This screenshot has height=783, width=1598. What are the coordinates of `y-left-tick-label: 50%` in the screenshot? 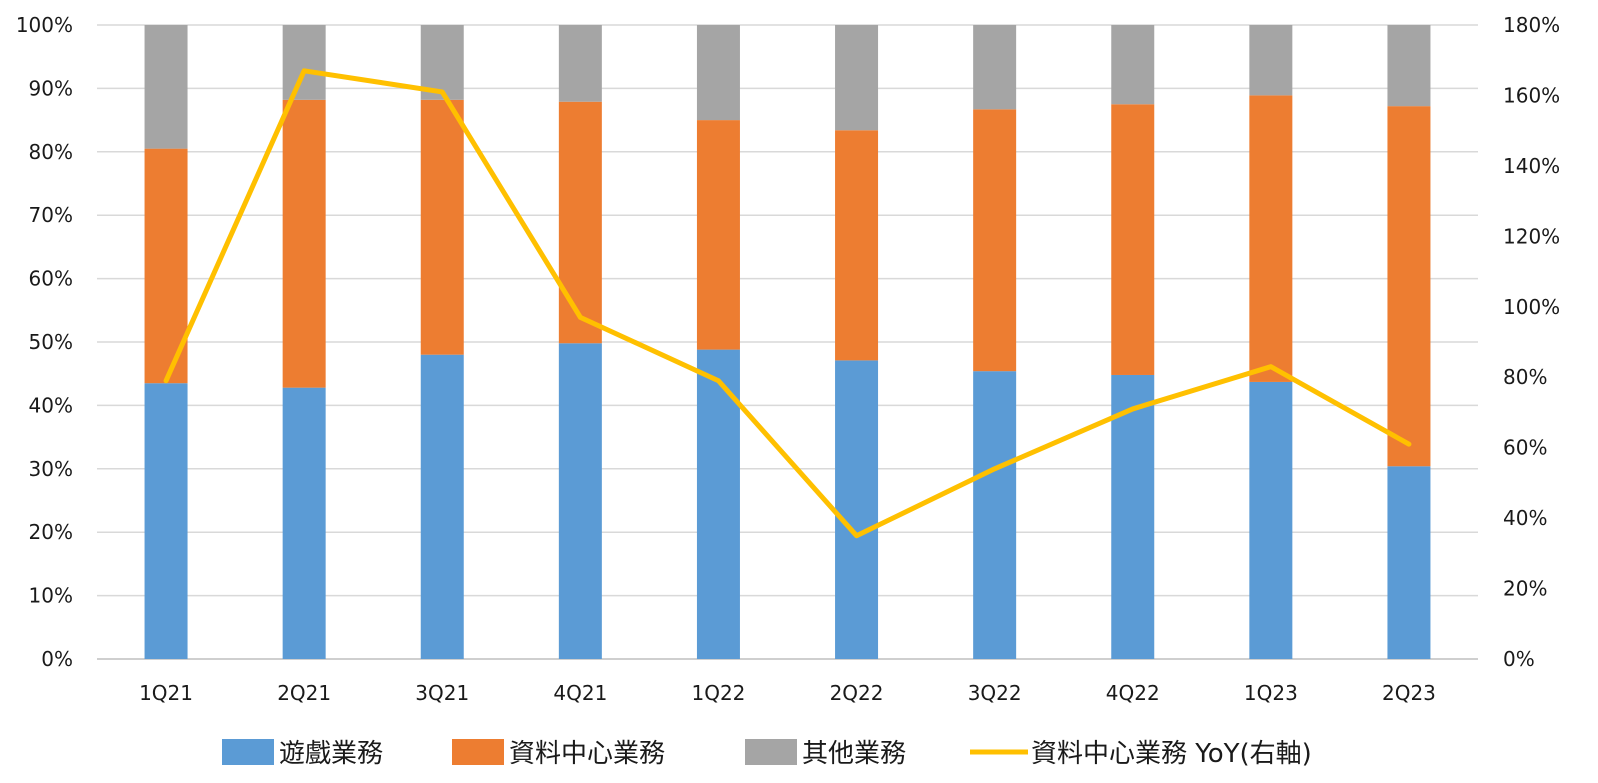 It's located at (51, 342).